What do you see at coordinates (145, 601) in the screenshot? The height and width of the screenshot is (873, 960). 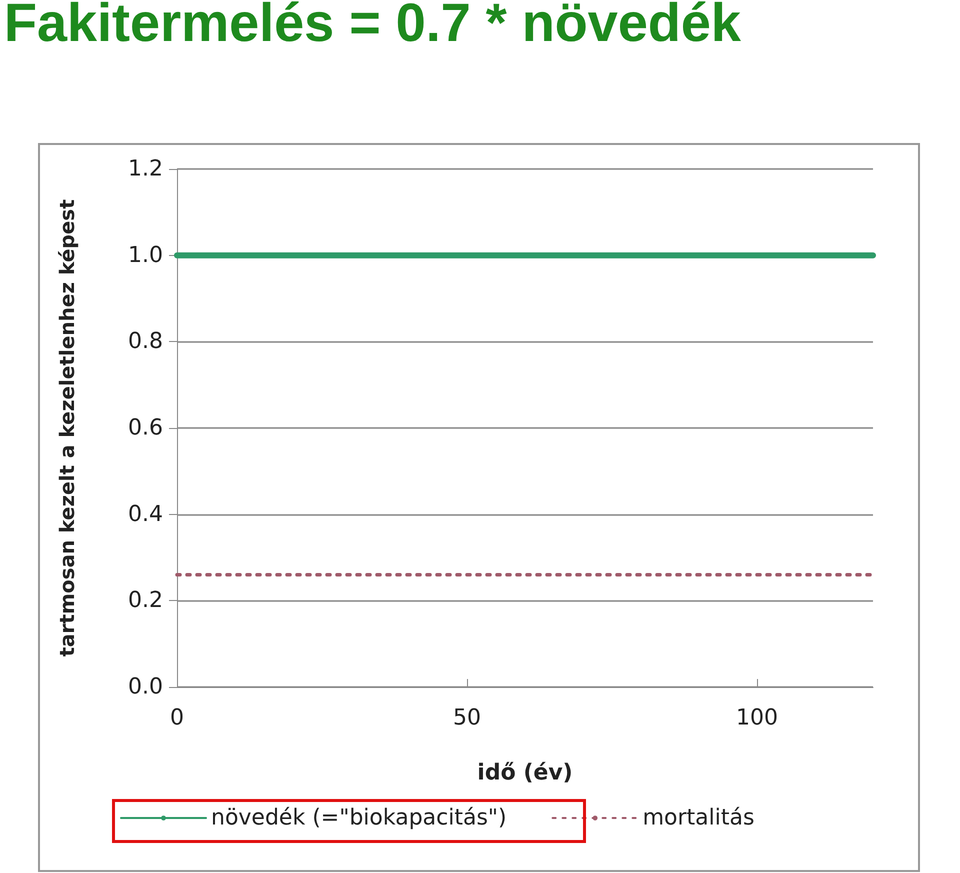 I see `y-tick-label: 0.2` at bounding box center [145, 601].